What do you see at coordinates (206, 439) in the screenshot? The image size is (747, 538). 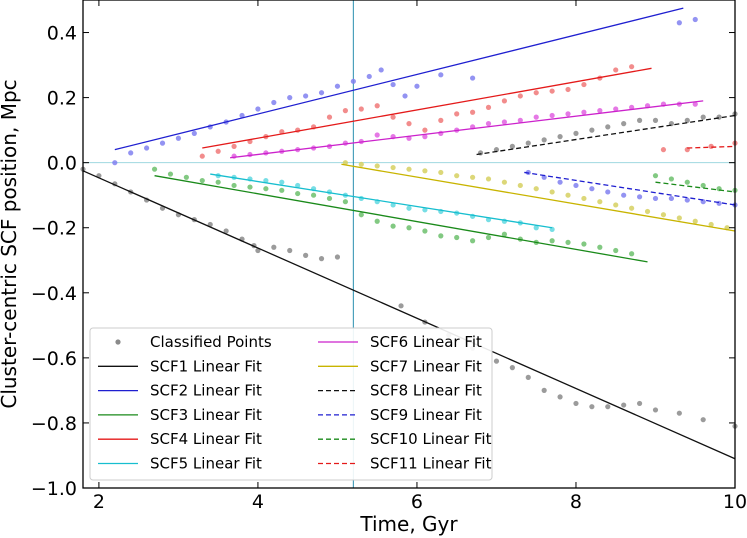 I see `legend-label: SCF4 Linear Fit` at bounding box center [206, 439].